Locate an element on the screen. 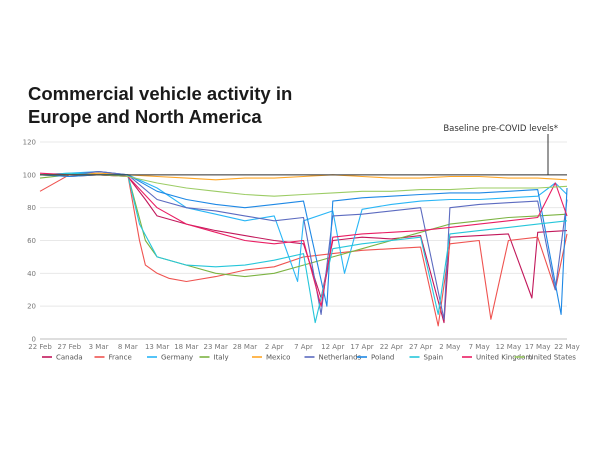 The image size is (600, 450). x-tick-label: 12 May is located at coordinates (509, 347).